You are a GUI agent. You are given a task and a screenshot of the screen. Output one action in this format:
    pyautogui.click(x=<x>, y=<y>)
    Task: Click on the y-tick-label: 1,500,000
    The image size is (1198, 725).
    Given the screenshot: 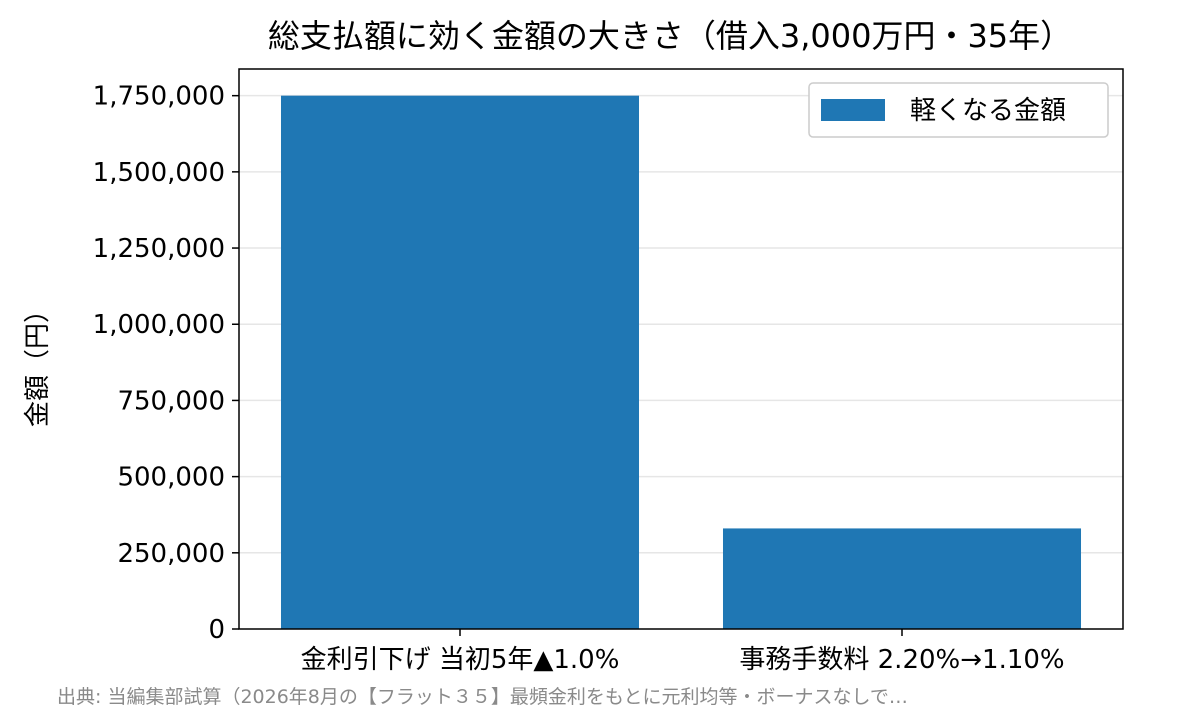 What is the action you would take?
    pyautogui.click(x=159, y=173)
    